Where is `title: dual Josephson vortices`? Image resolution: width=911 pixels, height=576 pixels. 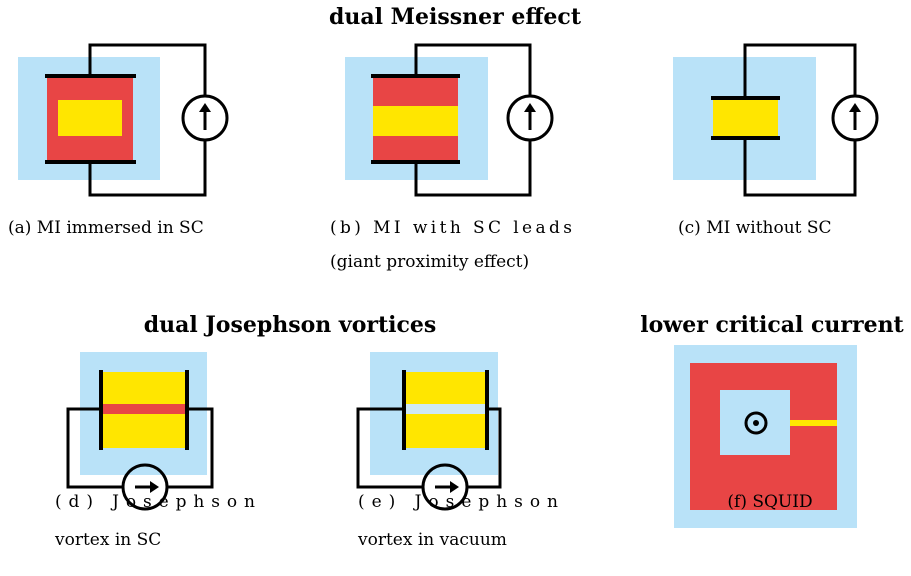
title: dual Josephson vortices is located at coordinates (290, 325).